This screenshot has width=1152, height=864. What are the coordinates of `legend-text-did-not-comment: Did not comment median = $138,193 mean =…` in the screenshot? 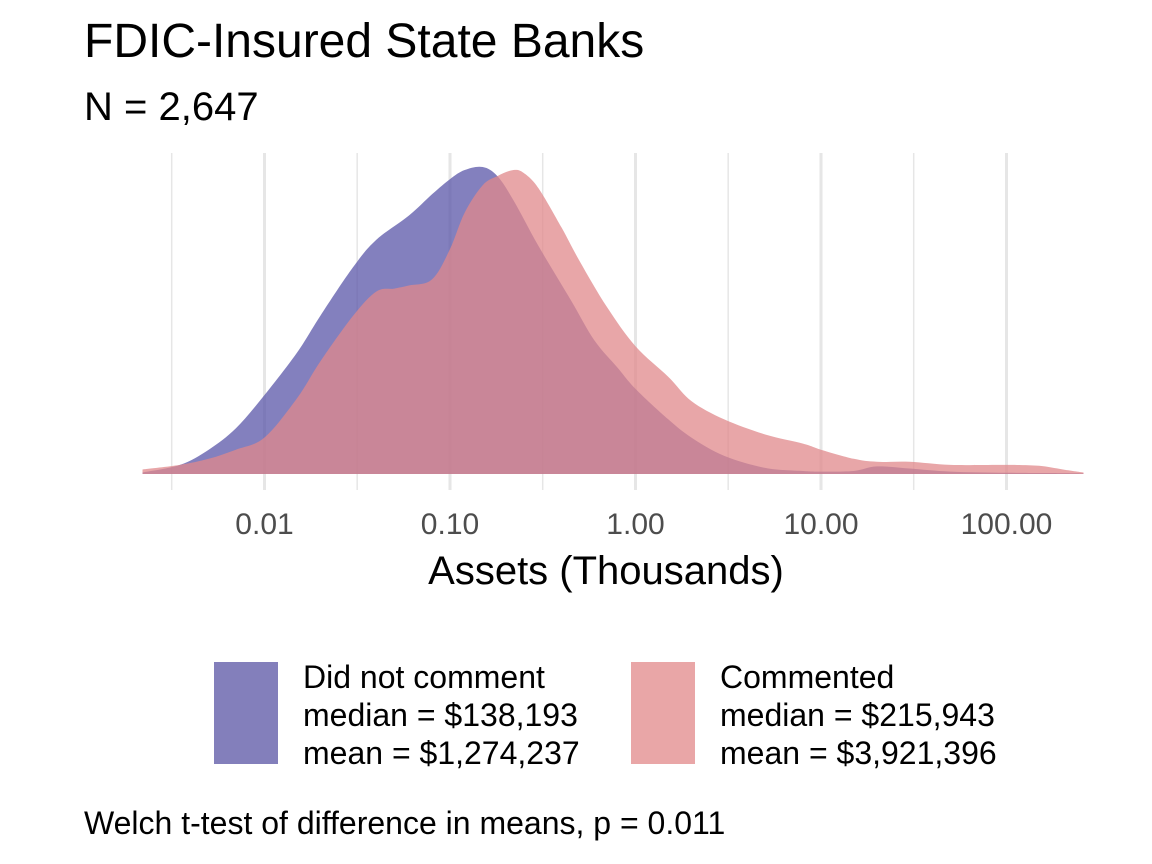 It's located at (441, 715).